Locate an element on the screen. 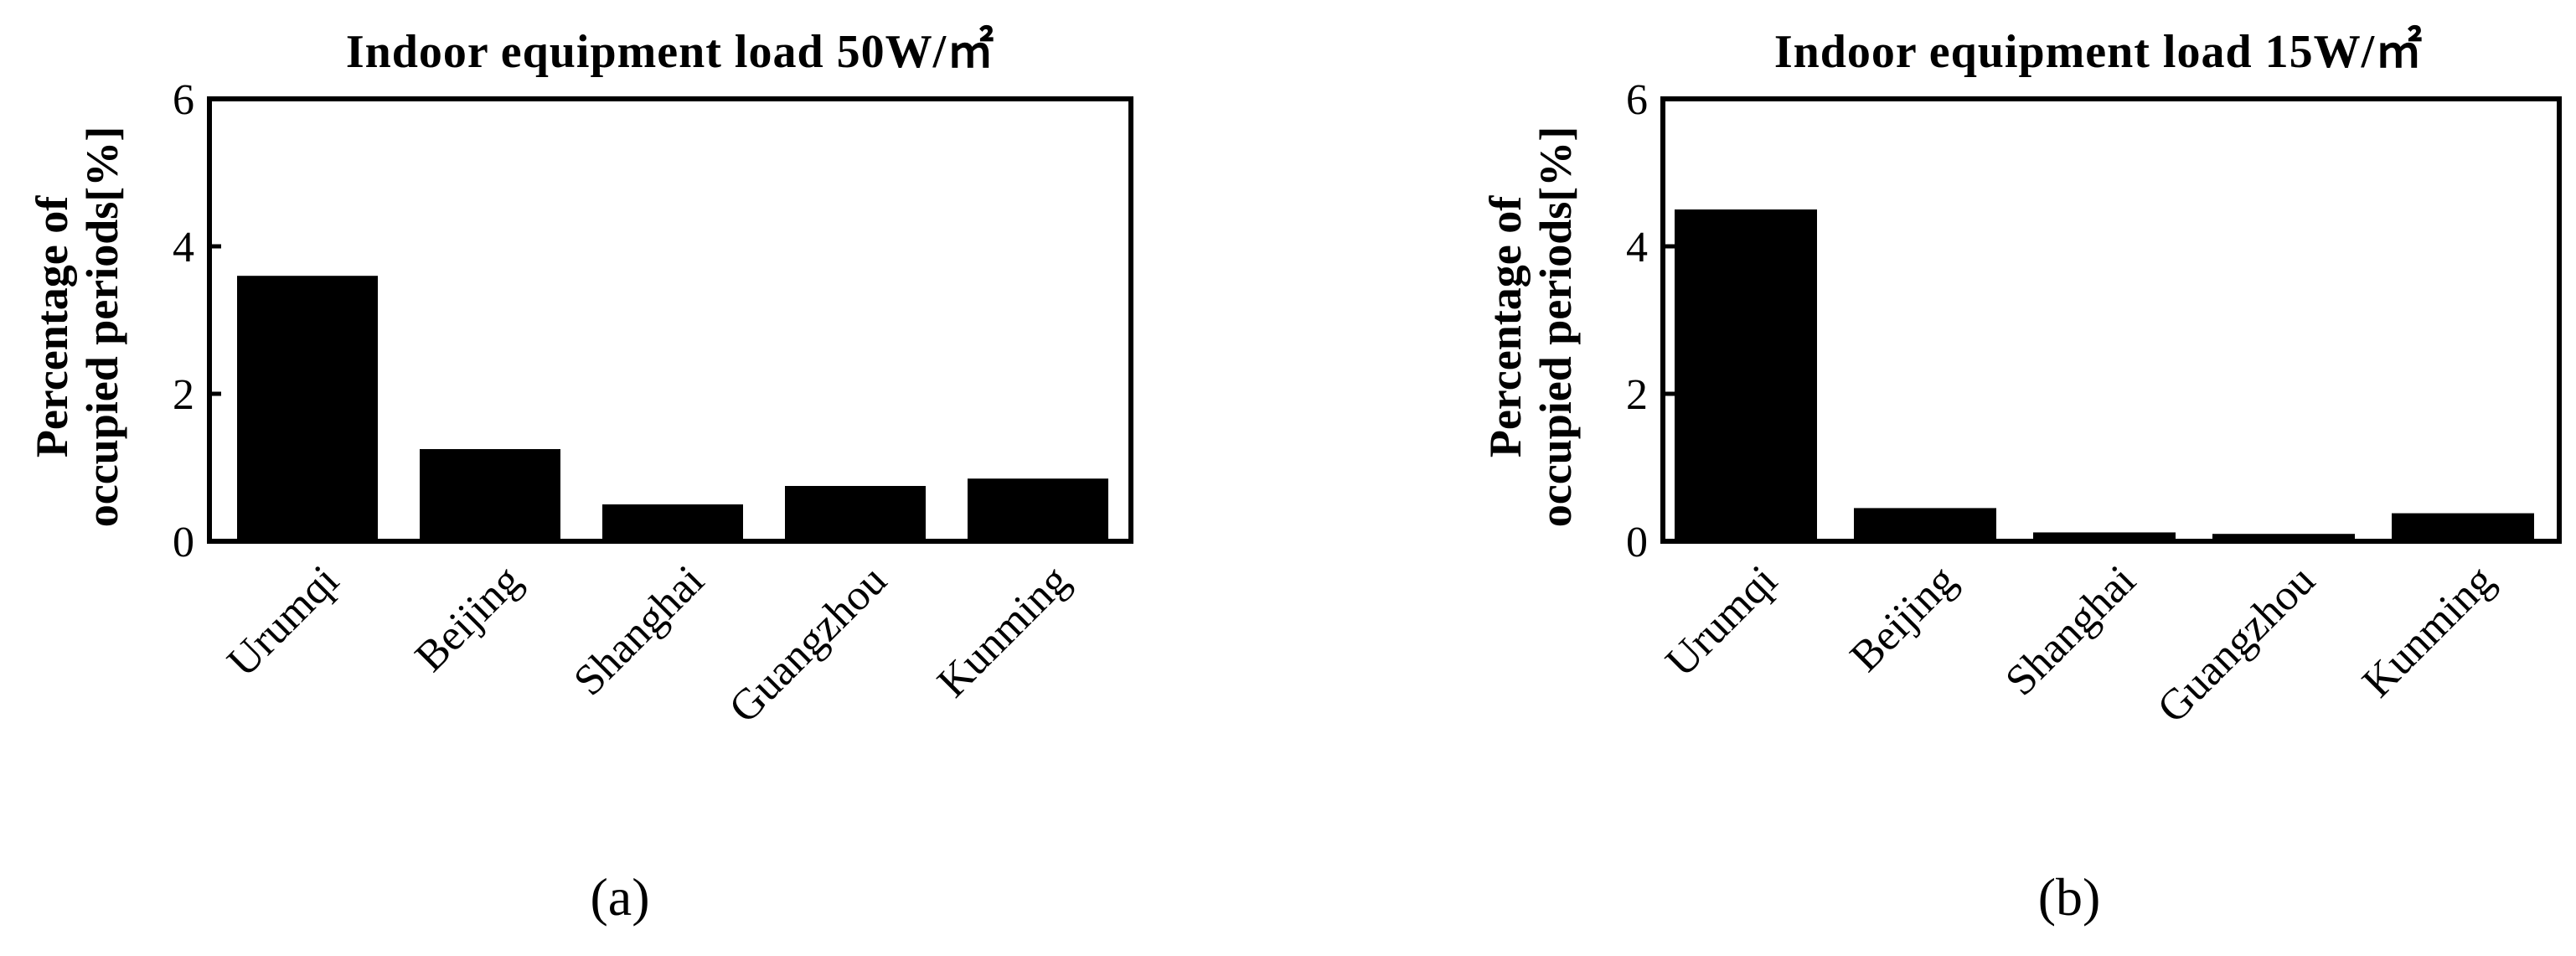 The width and height of the screenshot is (2576, 956). chart-title: Indoor equipment load 50W/㎡ is located at coordinates (670, 51).